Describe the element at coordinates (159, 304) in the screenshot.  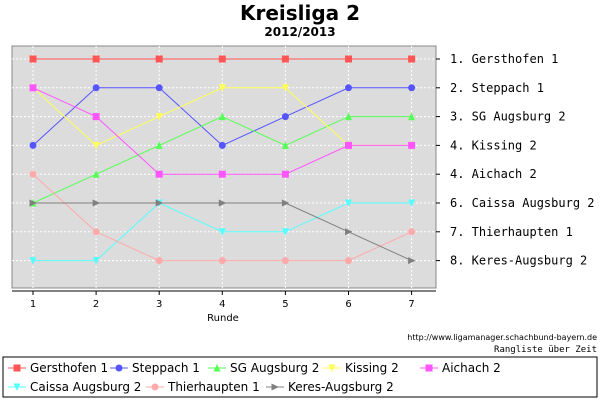
I see `x-tick-label: 3` at that location.